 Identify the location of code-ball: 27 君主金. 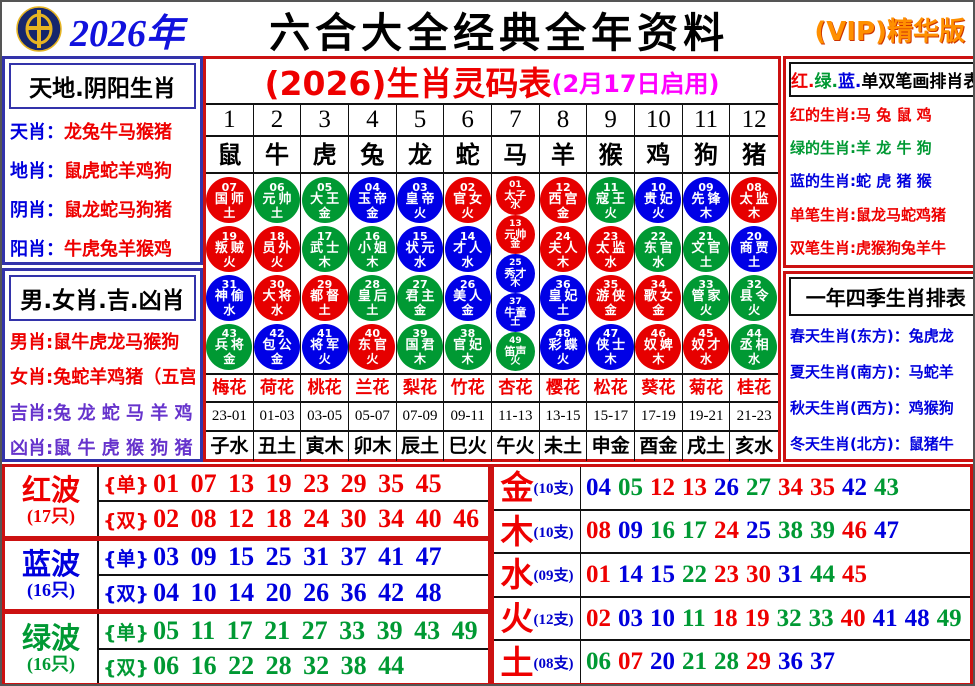
(419, 297).